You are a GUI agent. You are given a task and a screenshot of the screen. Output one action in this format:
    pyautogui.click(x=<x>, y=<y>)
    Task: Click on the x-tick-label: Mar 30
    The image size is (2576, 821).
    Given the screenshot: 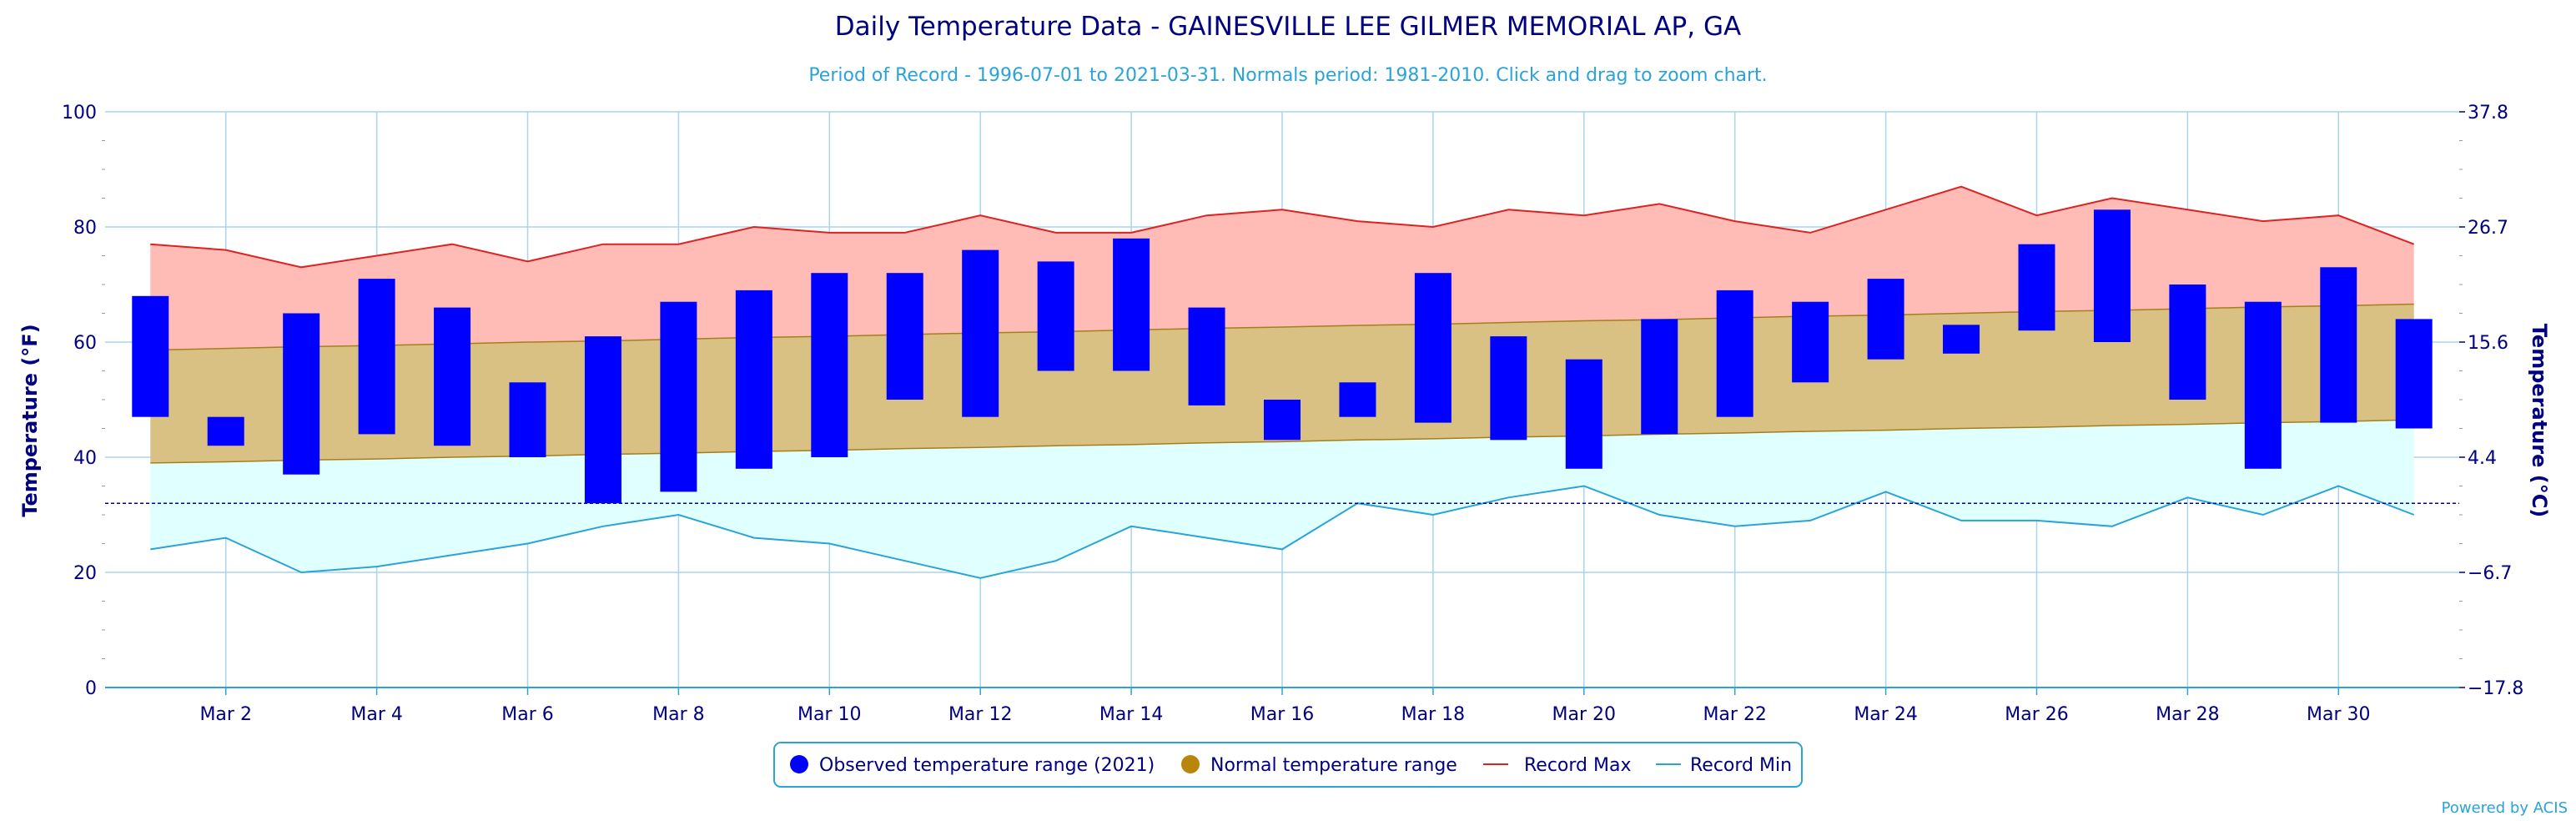 What is the action you would take?
    pyautogui.click(x=2339, y=715)
    